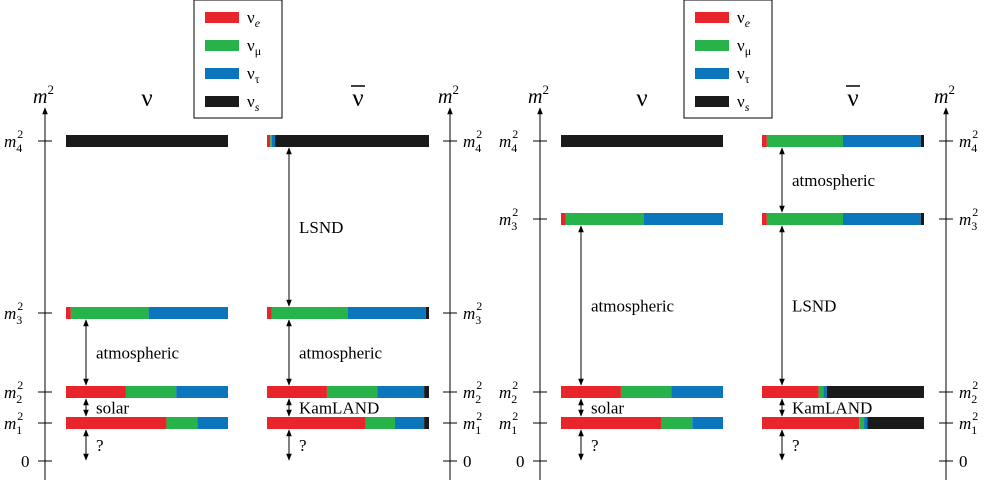 The image size is (990, 482). What do you see at coordinates (151, 392) in the screenshot?
I see `bar-segment-nu-m2-nu_mu` at bounding box center [151, 392].